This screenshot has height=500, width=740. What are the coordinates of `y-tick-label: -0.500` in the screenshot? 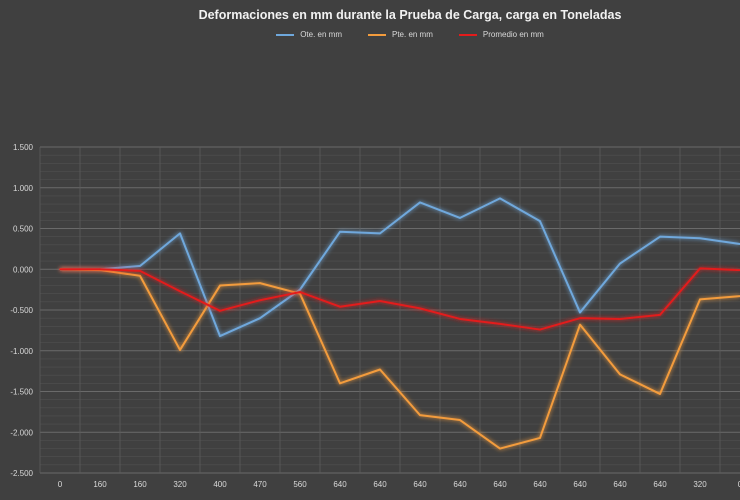 It's located at (21, 310).